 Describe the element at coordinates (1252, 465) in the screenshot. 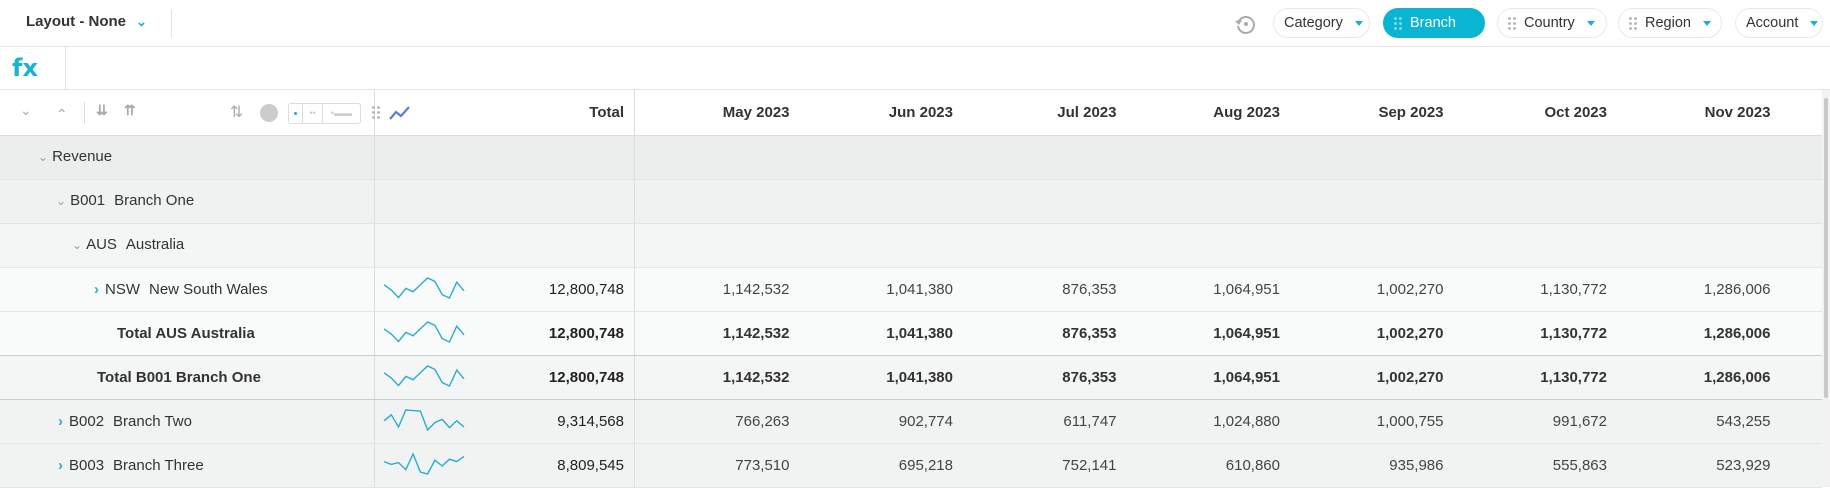

I see `value-cell: 610,860` at that location.